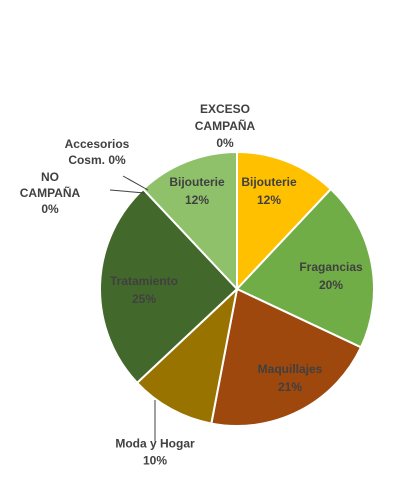 The height and width of the screenshot is (495, 410). I want to click on data-label-accesorios-cosm-6: Accesorios Cosm. 0%, so click(97, 152).